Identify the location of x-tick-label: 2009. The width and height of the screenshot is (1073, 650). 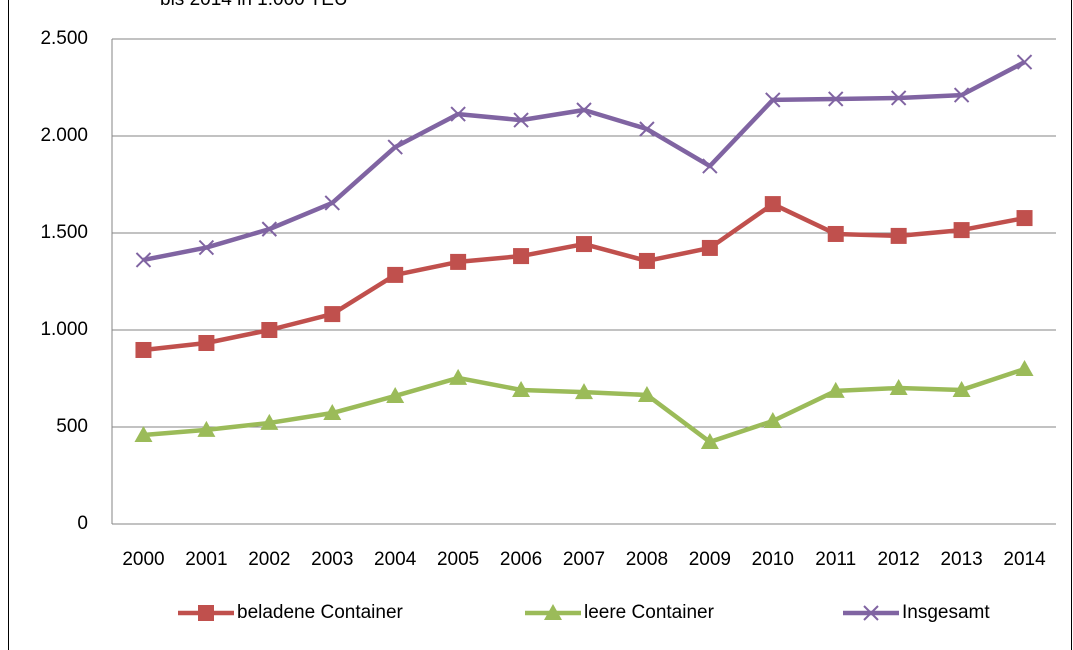
(710, 559).